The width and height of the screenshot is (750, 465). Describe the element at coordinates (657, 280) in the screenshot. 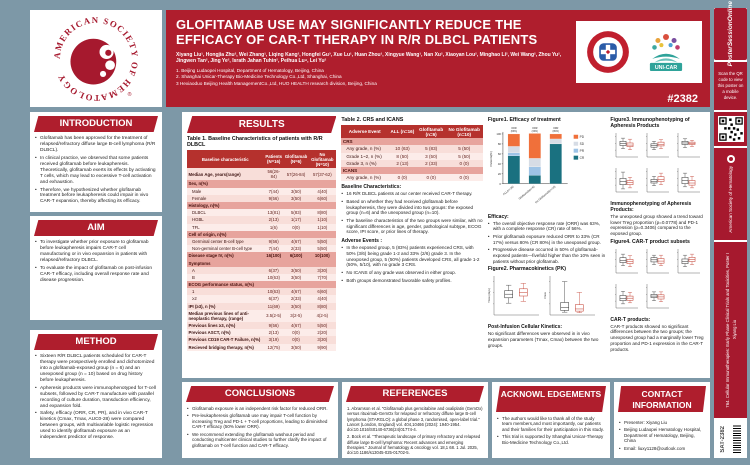

I see `figure4-chart` at that location.